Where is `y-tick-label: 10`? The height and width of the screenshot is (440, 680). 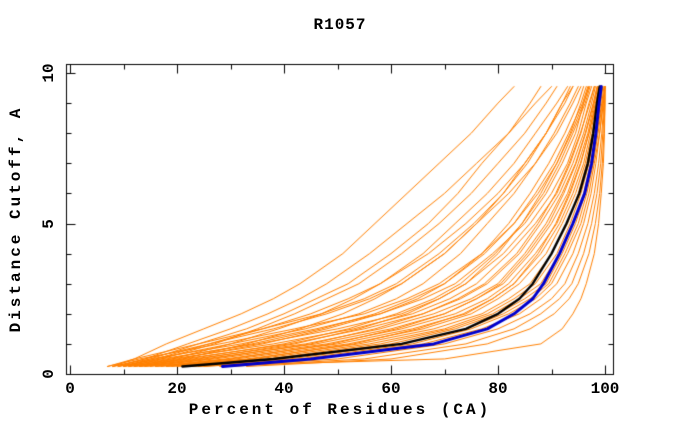
y-tick-label: 10 is located at coordinates (49, 73).